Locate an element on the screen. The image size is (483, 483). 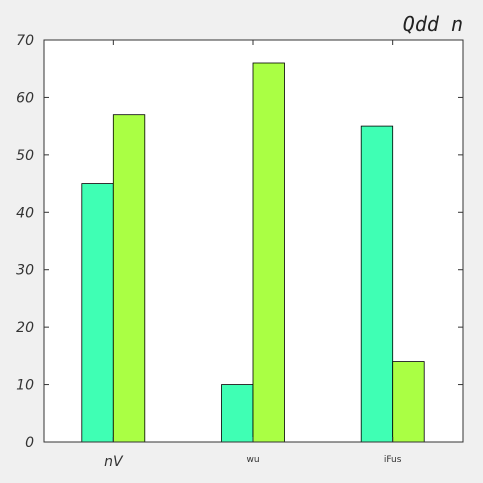
y-tick-label: 70 is located at coordinates (25, 41).